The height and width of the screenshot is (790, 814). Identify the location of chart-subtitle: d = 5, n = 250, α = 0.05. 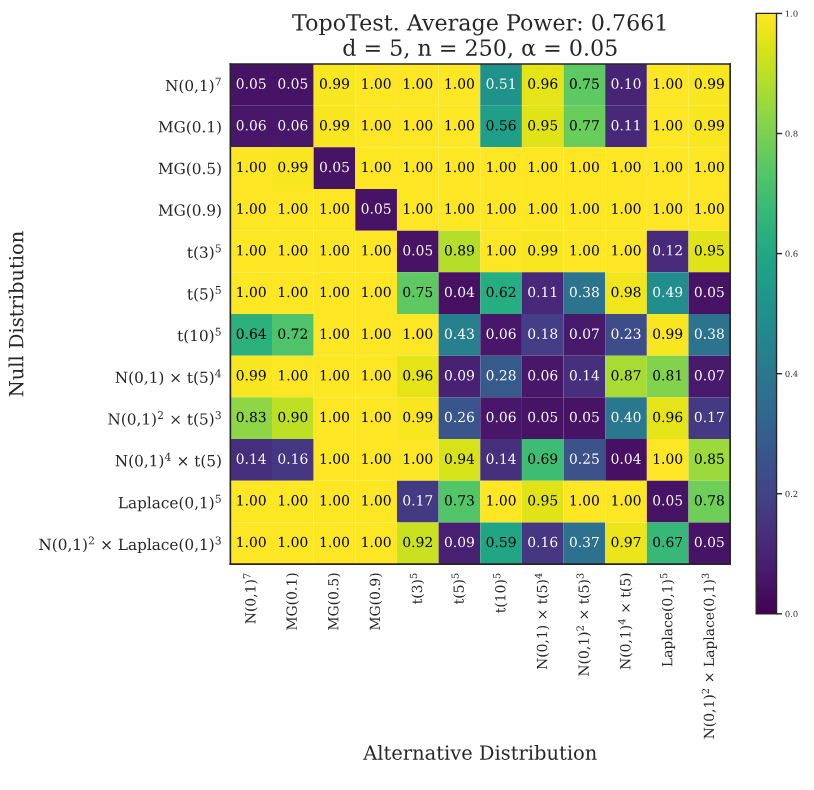
(480, 48).